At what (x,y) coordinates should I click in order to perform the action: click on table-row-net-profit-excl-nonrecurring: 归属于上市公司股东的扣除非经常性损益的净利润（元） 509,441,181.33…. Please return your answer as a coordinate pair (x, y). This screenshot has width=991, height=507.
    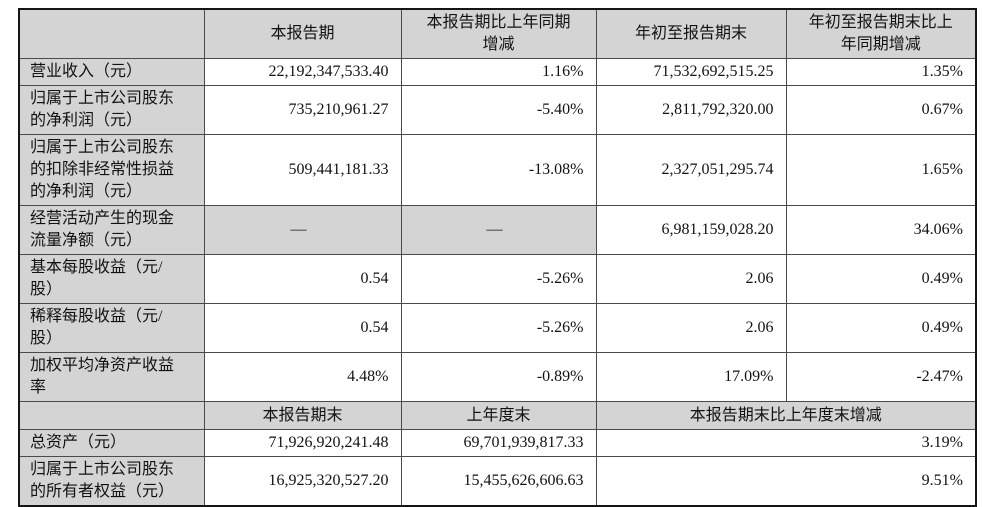
    Looking at the image, I should click on (497, 170).